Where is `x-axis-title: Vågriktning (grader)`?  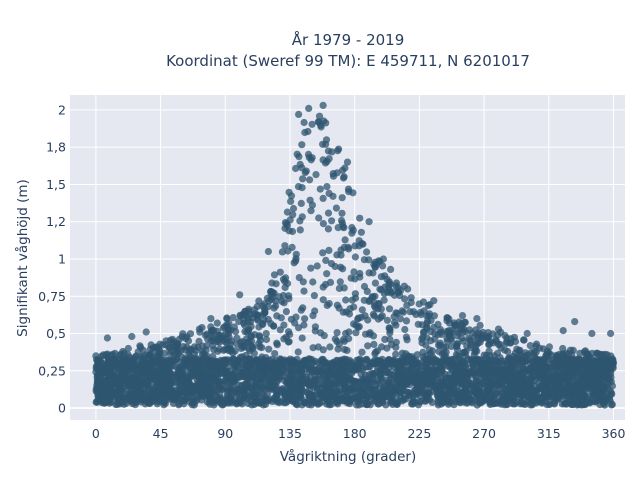 x-axis-title: Vågriktning (grader) is located at coordinates (348, 456).